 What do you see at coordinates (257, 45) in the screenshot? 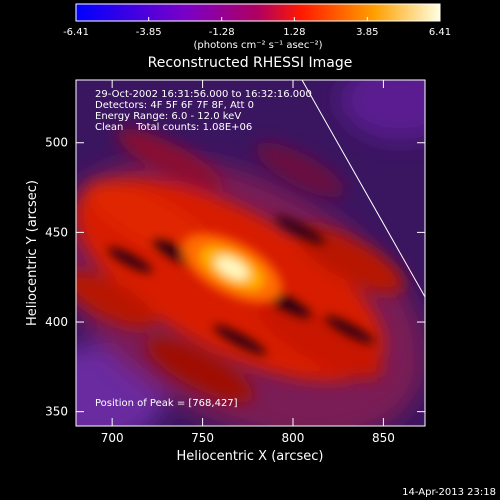
I see `colorbar-unit-label: (photons cm⁻² s⁻¹ asec⁻²)` at bounding box center [257, 45].